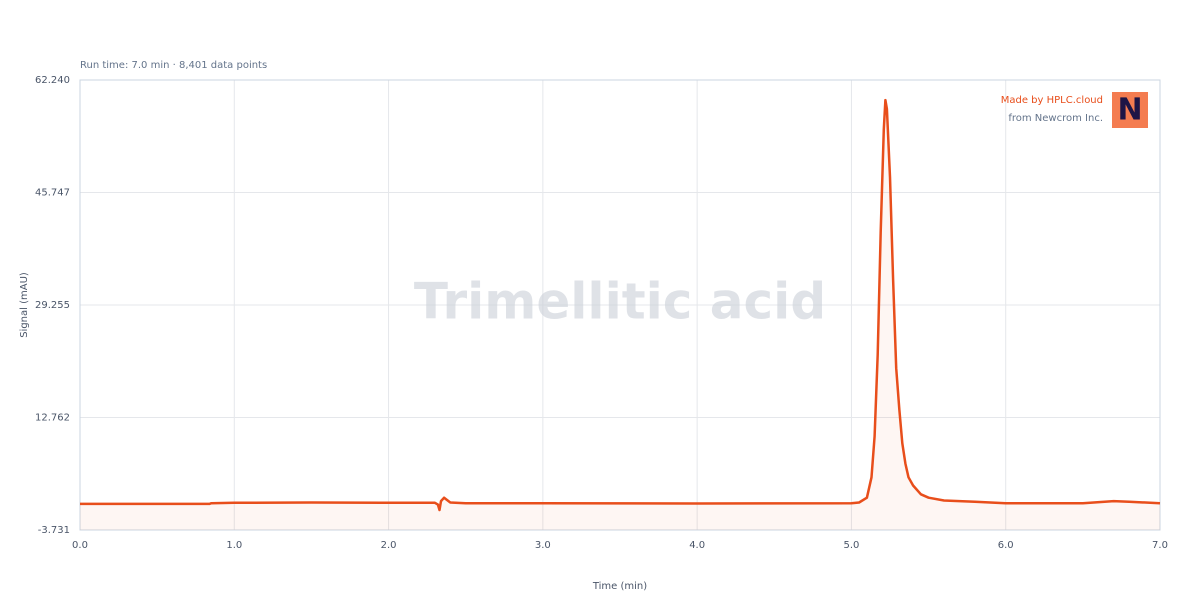 This screenshot has height=600, width=1200. I want to click on credit-from: from Newcrom Inc., so click(1055, 118).